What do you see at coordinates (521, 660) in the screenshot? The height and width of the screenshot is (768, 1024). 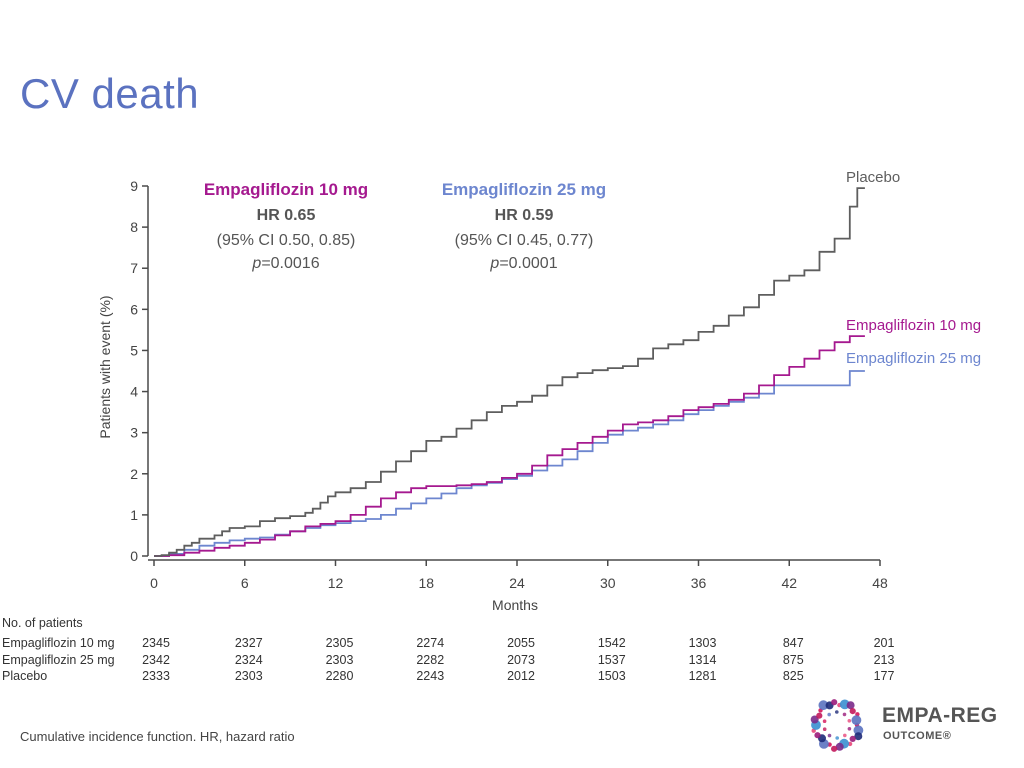 I see `risk-table-cell: 2073` at bounding box center [521, 660].